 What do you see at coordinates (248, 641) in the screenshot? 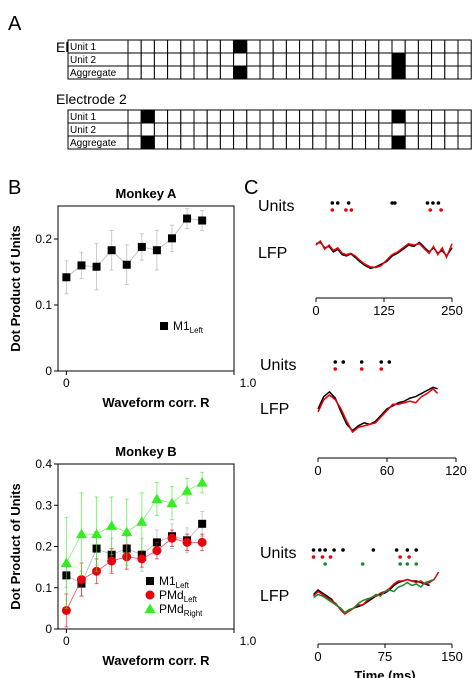
I see `x-tick-label: 1.0` at bounding box center [248, 641].